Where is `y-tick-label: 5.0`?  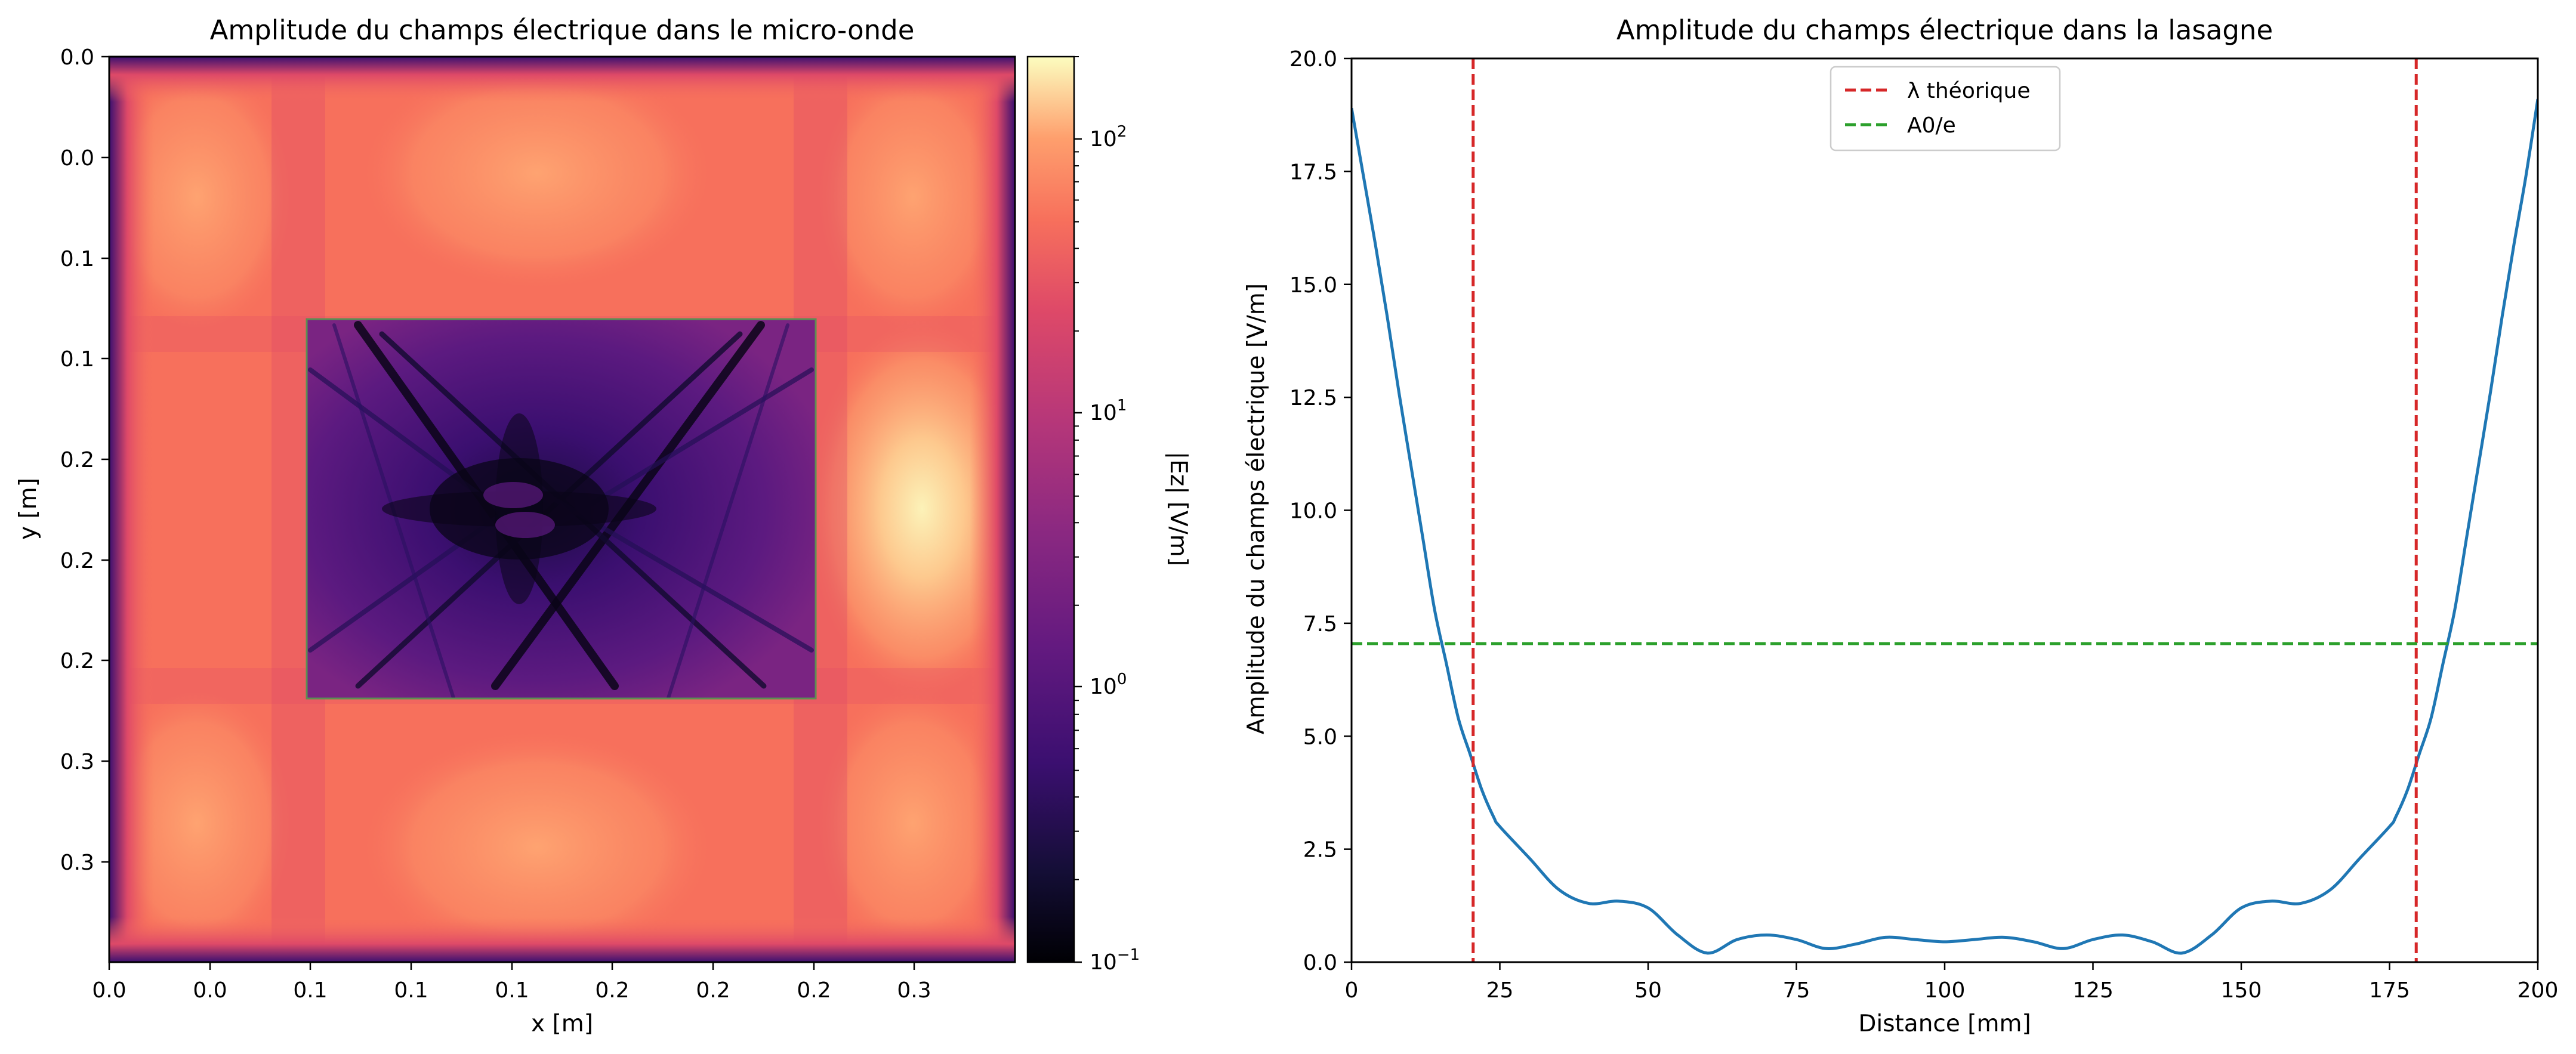
y-tick-label: 5.0 is located at coordinates (1320, 737).